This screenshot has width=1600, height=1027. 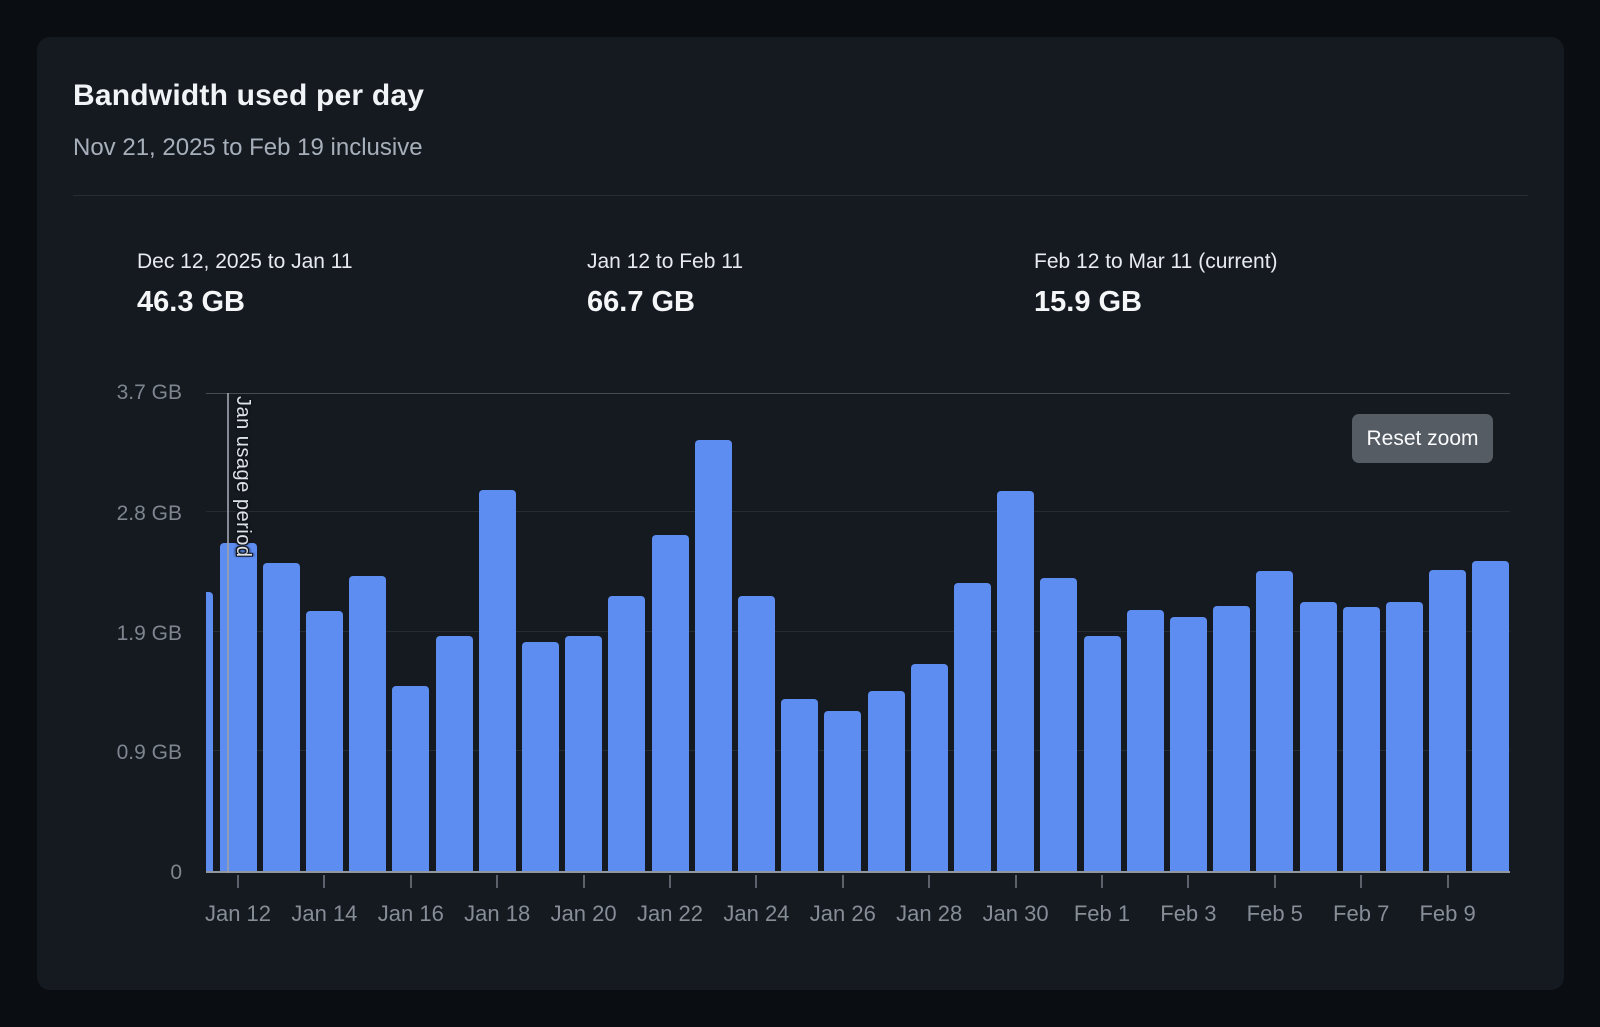 I want to click on stat-period-label: Dec 12, 2025 to Jan 11, so click(x=245, y=261).